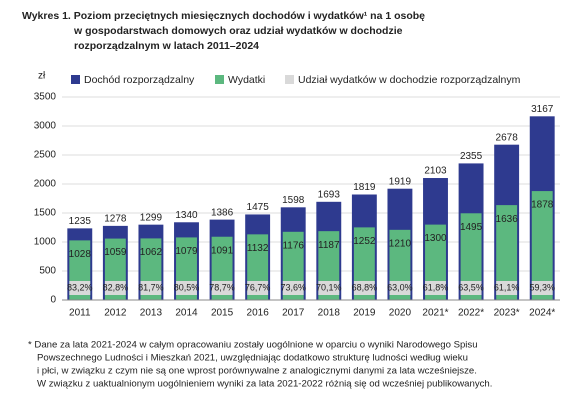 This screenshot has height=402, width=571. Describe the element at coordinates (293, 200) in the screenshot. I see `income-label: 1598` at that location.